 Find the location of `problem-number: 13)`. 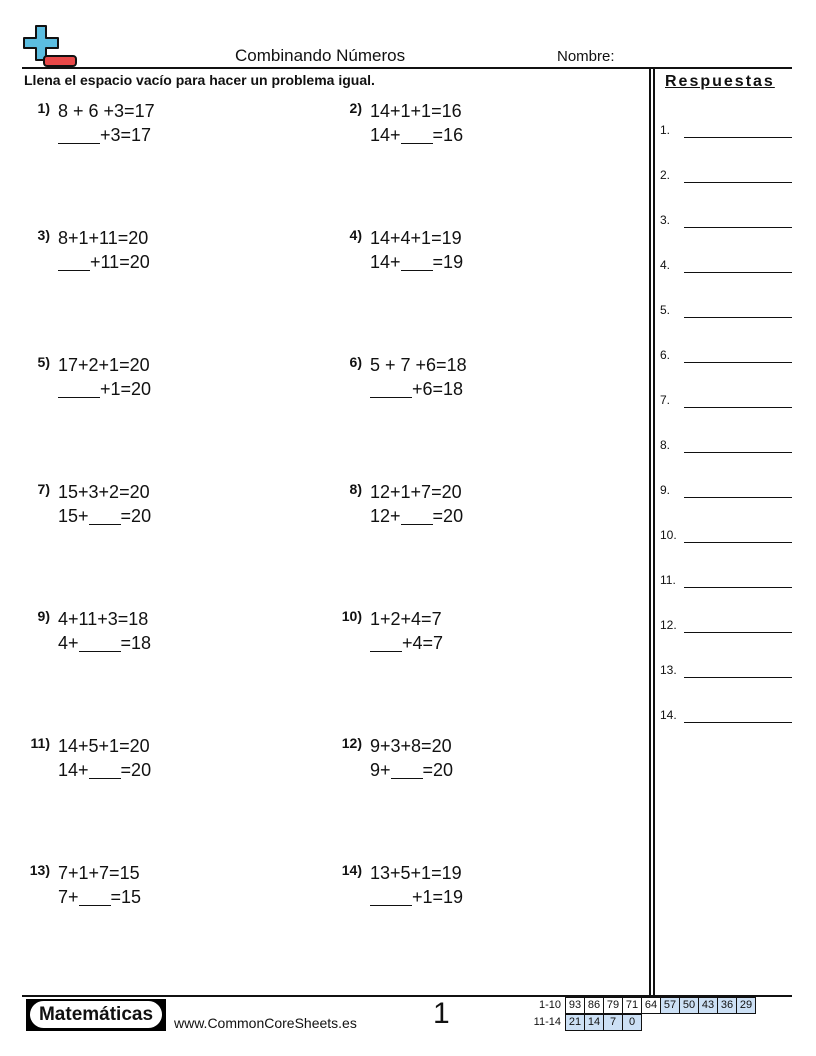

problem-number: 13) is located at coordinates (39, 870).